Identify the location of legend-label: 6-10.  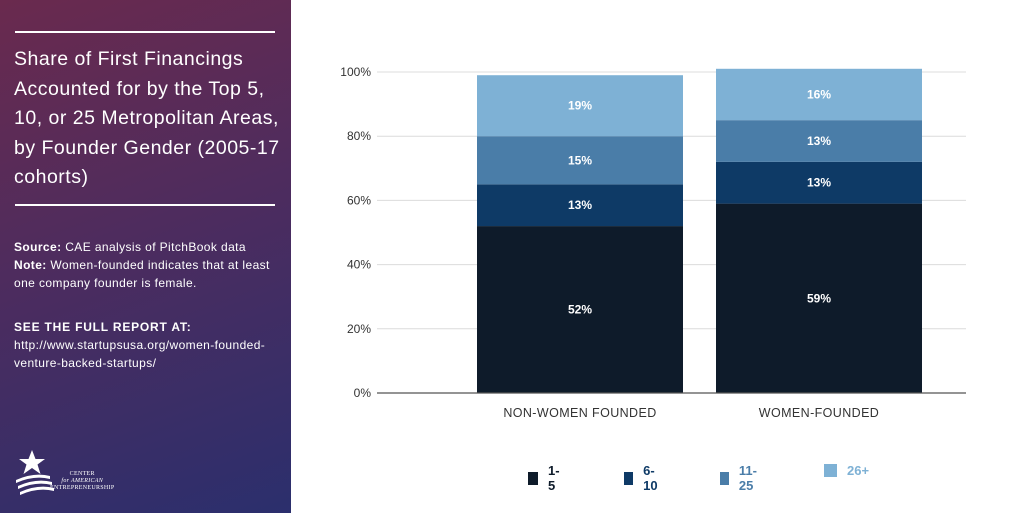
(650, 478).